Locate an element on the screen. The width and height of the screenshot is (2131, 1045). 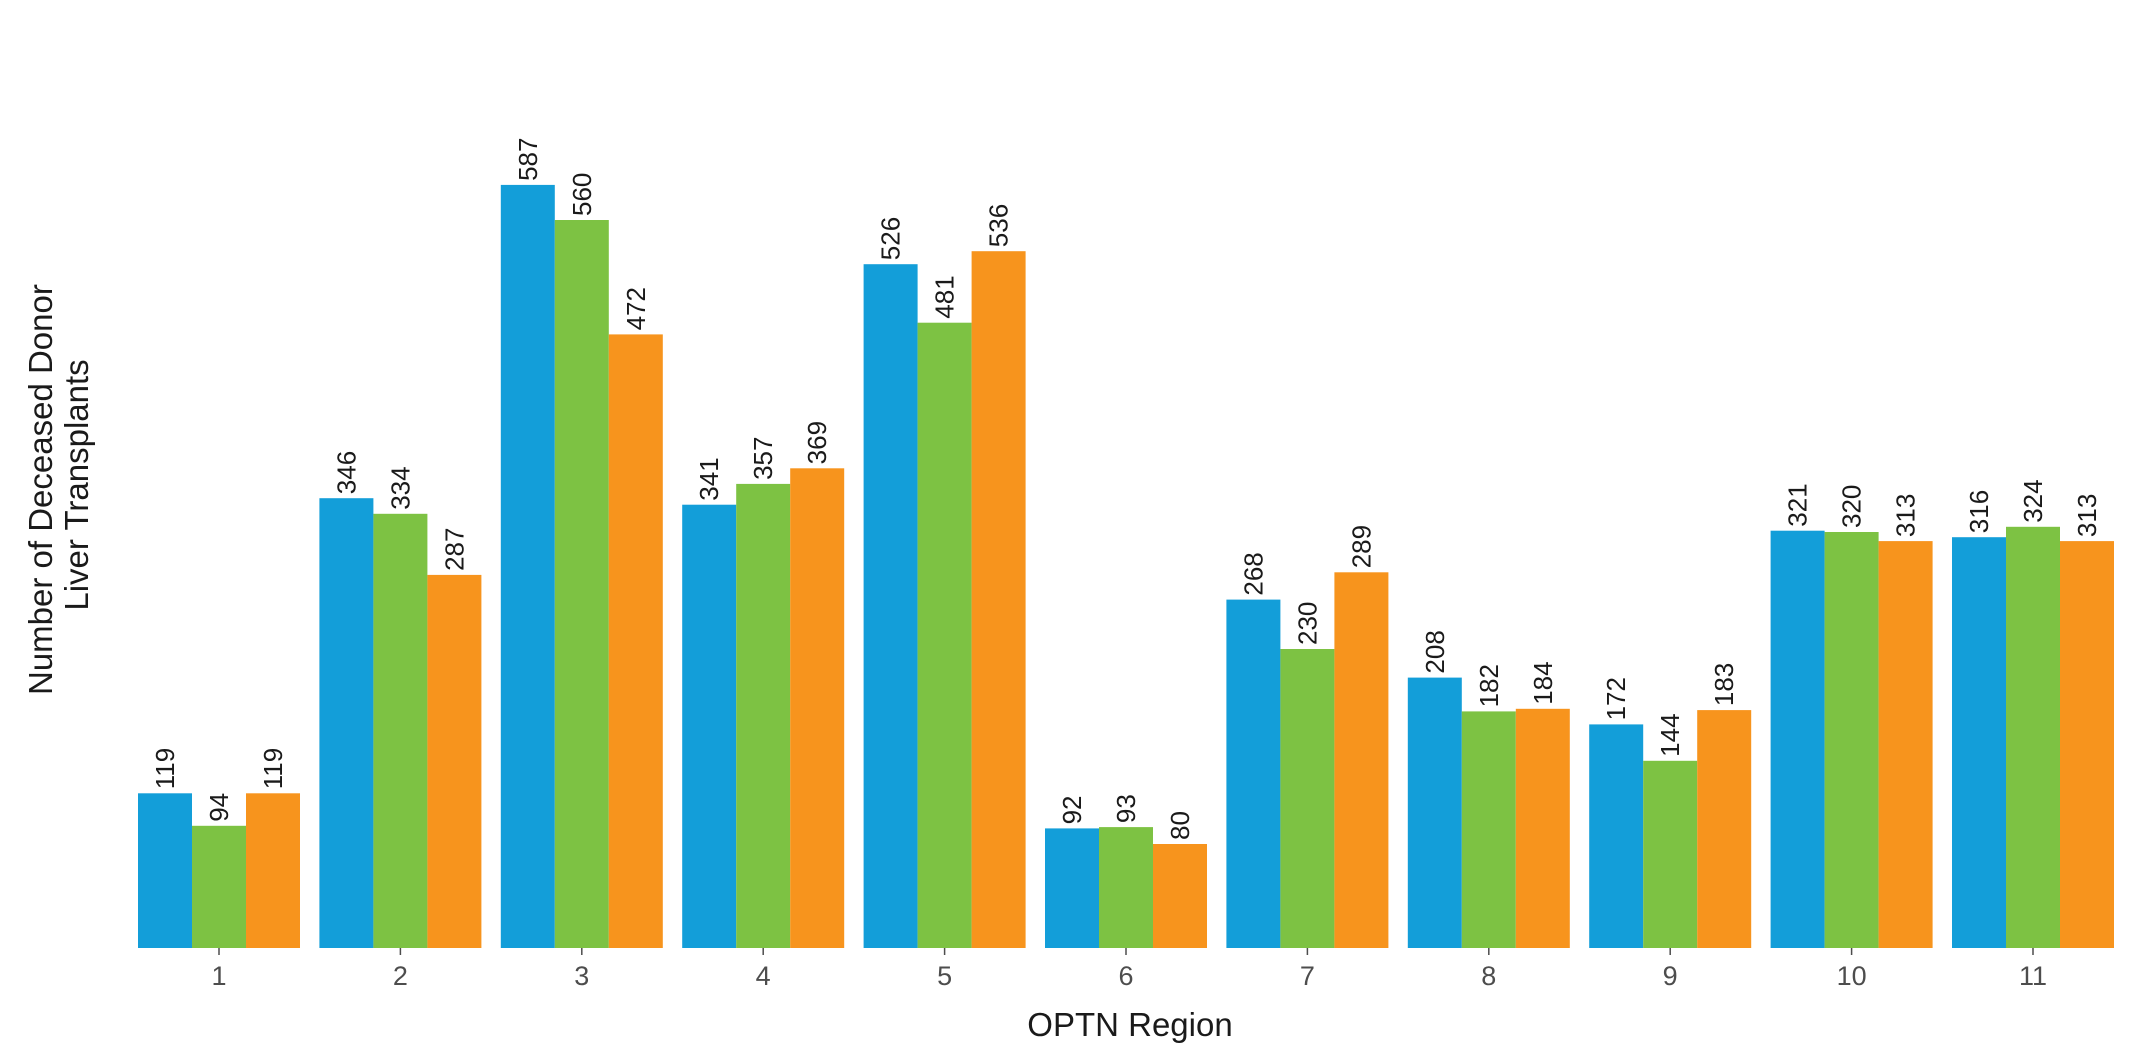
data-label-region-9-series-3: 183 is located at coordinates (1724, 684).